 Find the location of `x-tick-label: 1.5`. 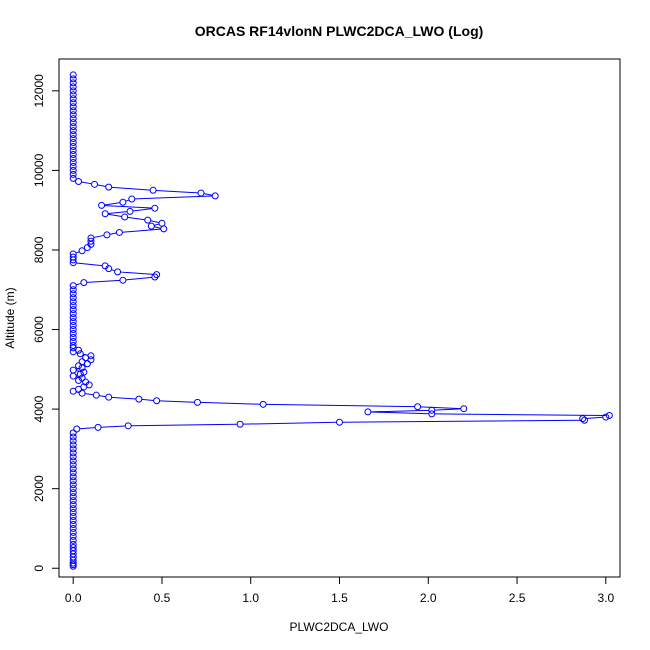

x-tick-label: 1.5 is located at coordinates (339, 598).